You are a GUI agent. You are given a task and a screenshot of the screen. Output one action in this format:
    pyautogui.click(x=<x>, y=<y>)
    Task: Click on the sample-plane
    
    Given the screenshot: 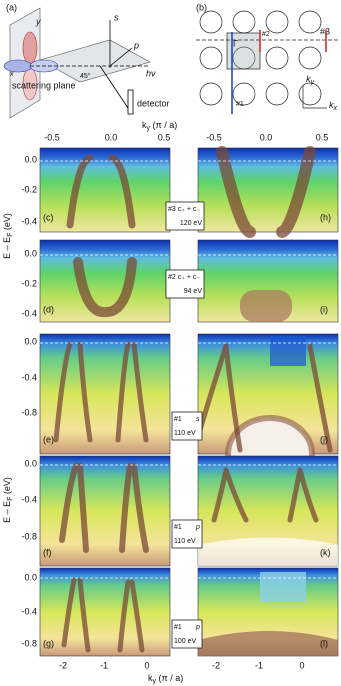 What is the action you would take?
    pyautogui.click(x=95, y=61)
    